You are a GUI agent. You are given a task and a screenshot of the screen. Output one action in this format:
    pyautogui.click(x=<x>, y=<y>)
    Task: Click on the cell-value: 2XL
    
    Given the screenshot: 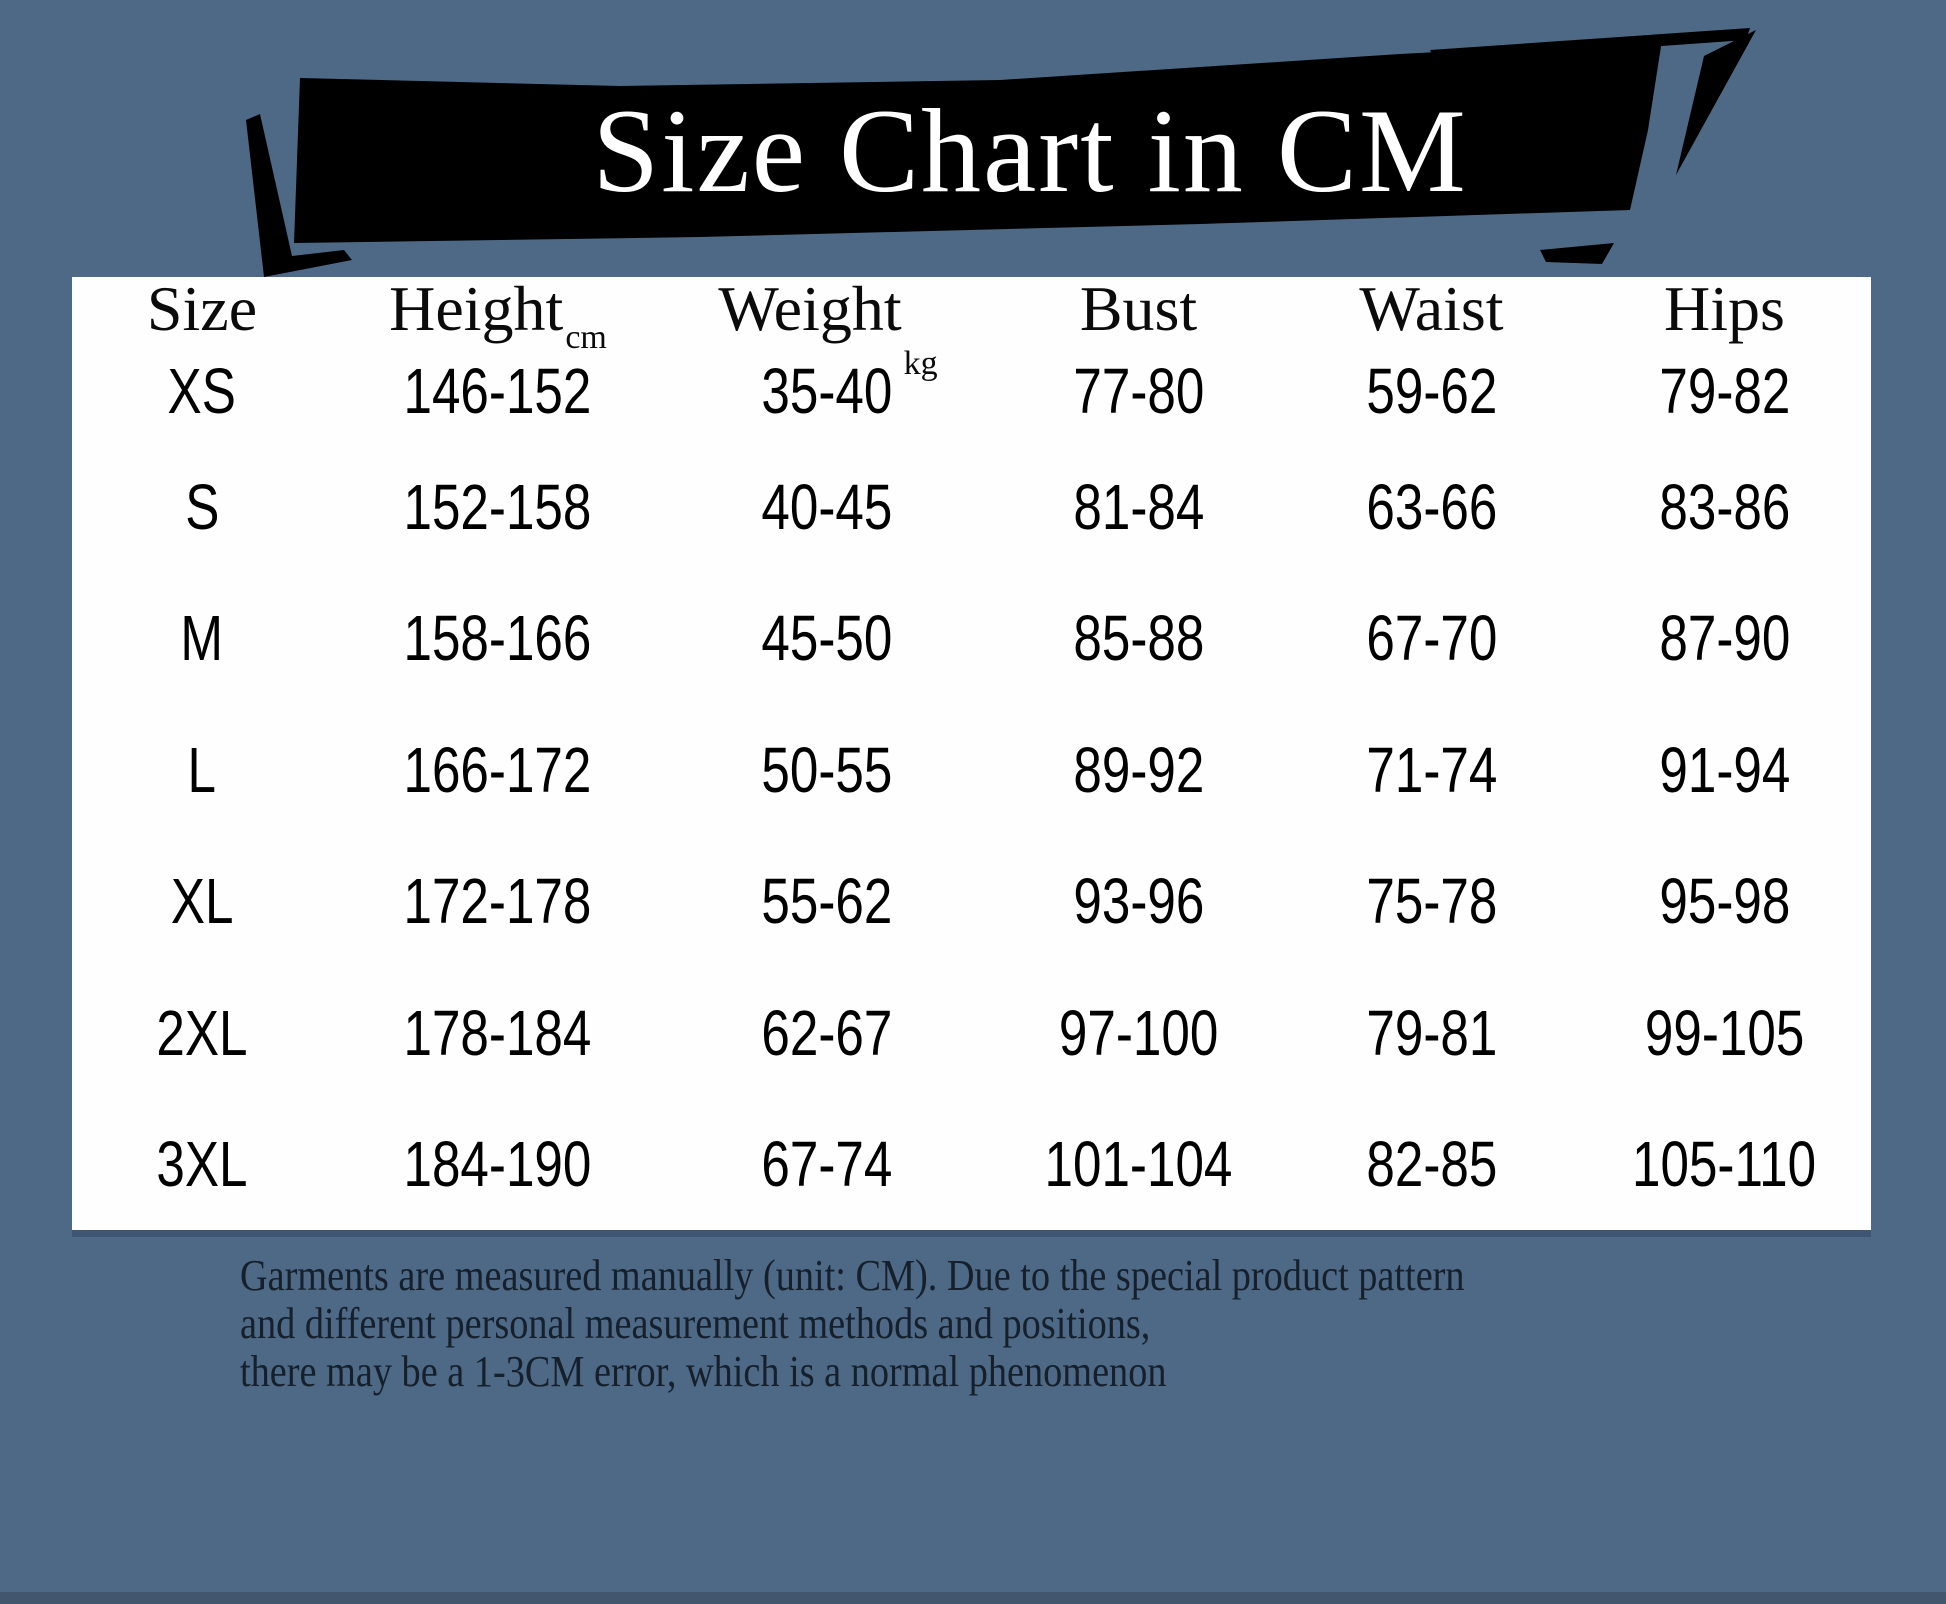 What is the action you would take?
    pyautogui.click(x=202, y=1032)
    